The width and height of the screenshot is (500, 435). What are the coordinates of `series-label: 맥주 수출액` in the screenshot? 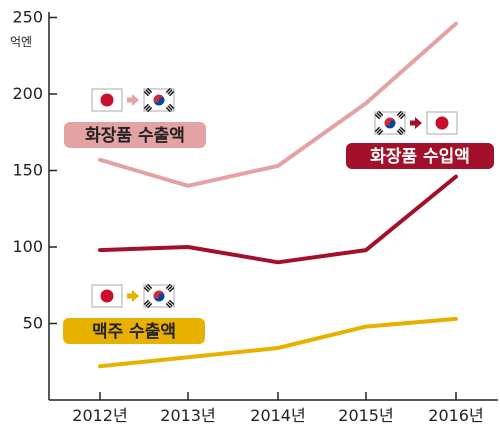 It's located at (134, 332).